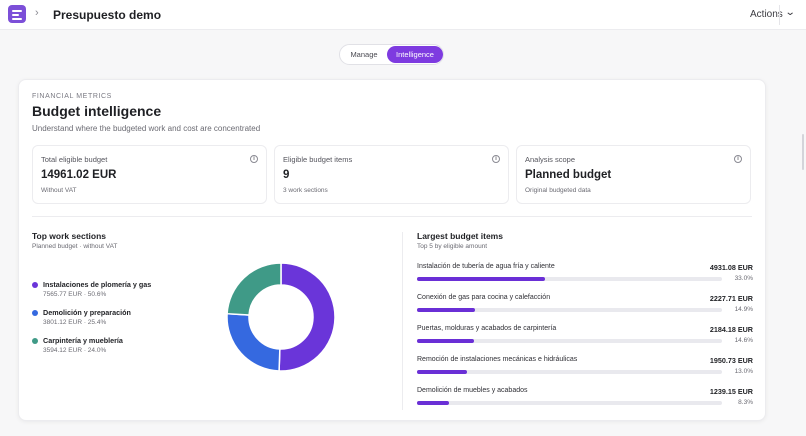 The image size is (806, 436). What do you see at coordinates (59, 190) in the screenshot?
I see `metric-note: Without VAT` at bounding box center [59, 190].